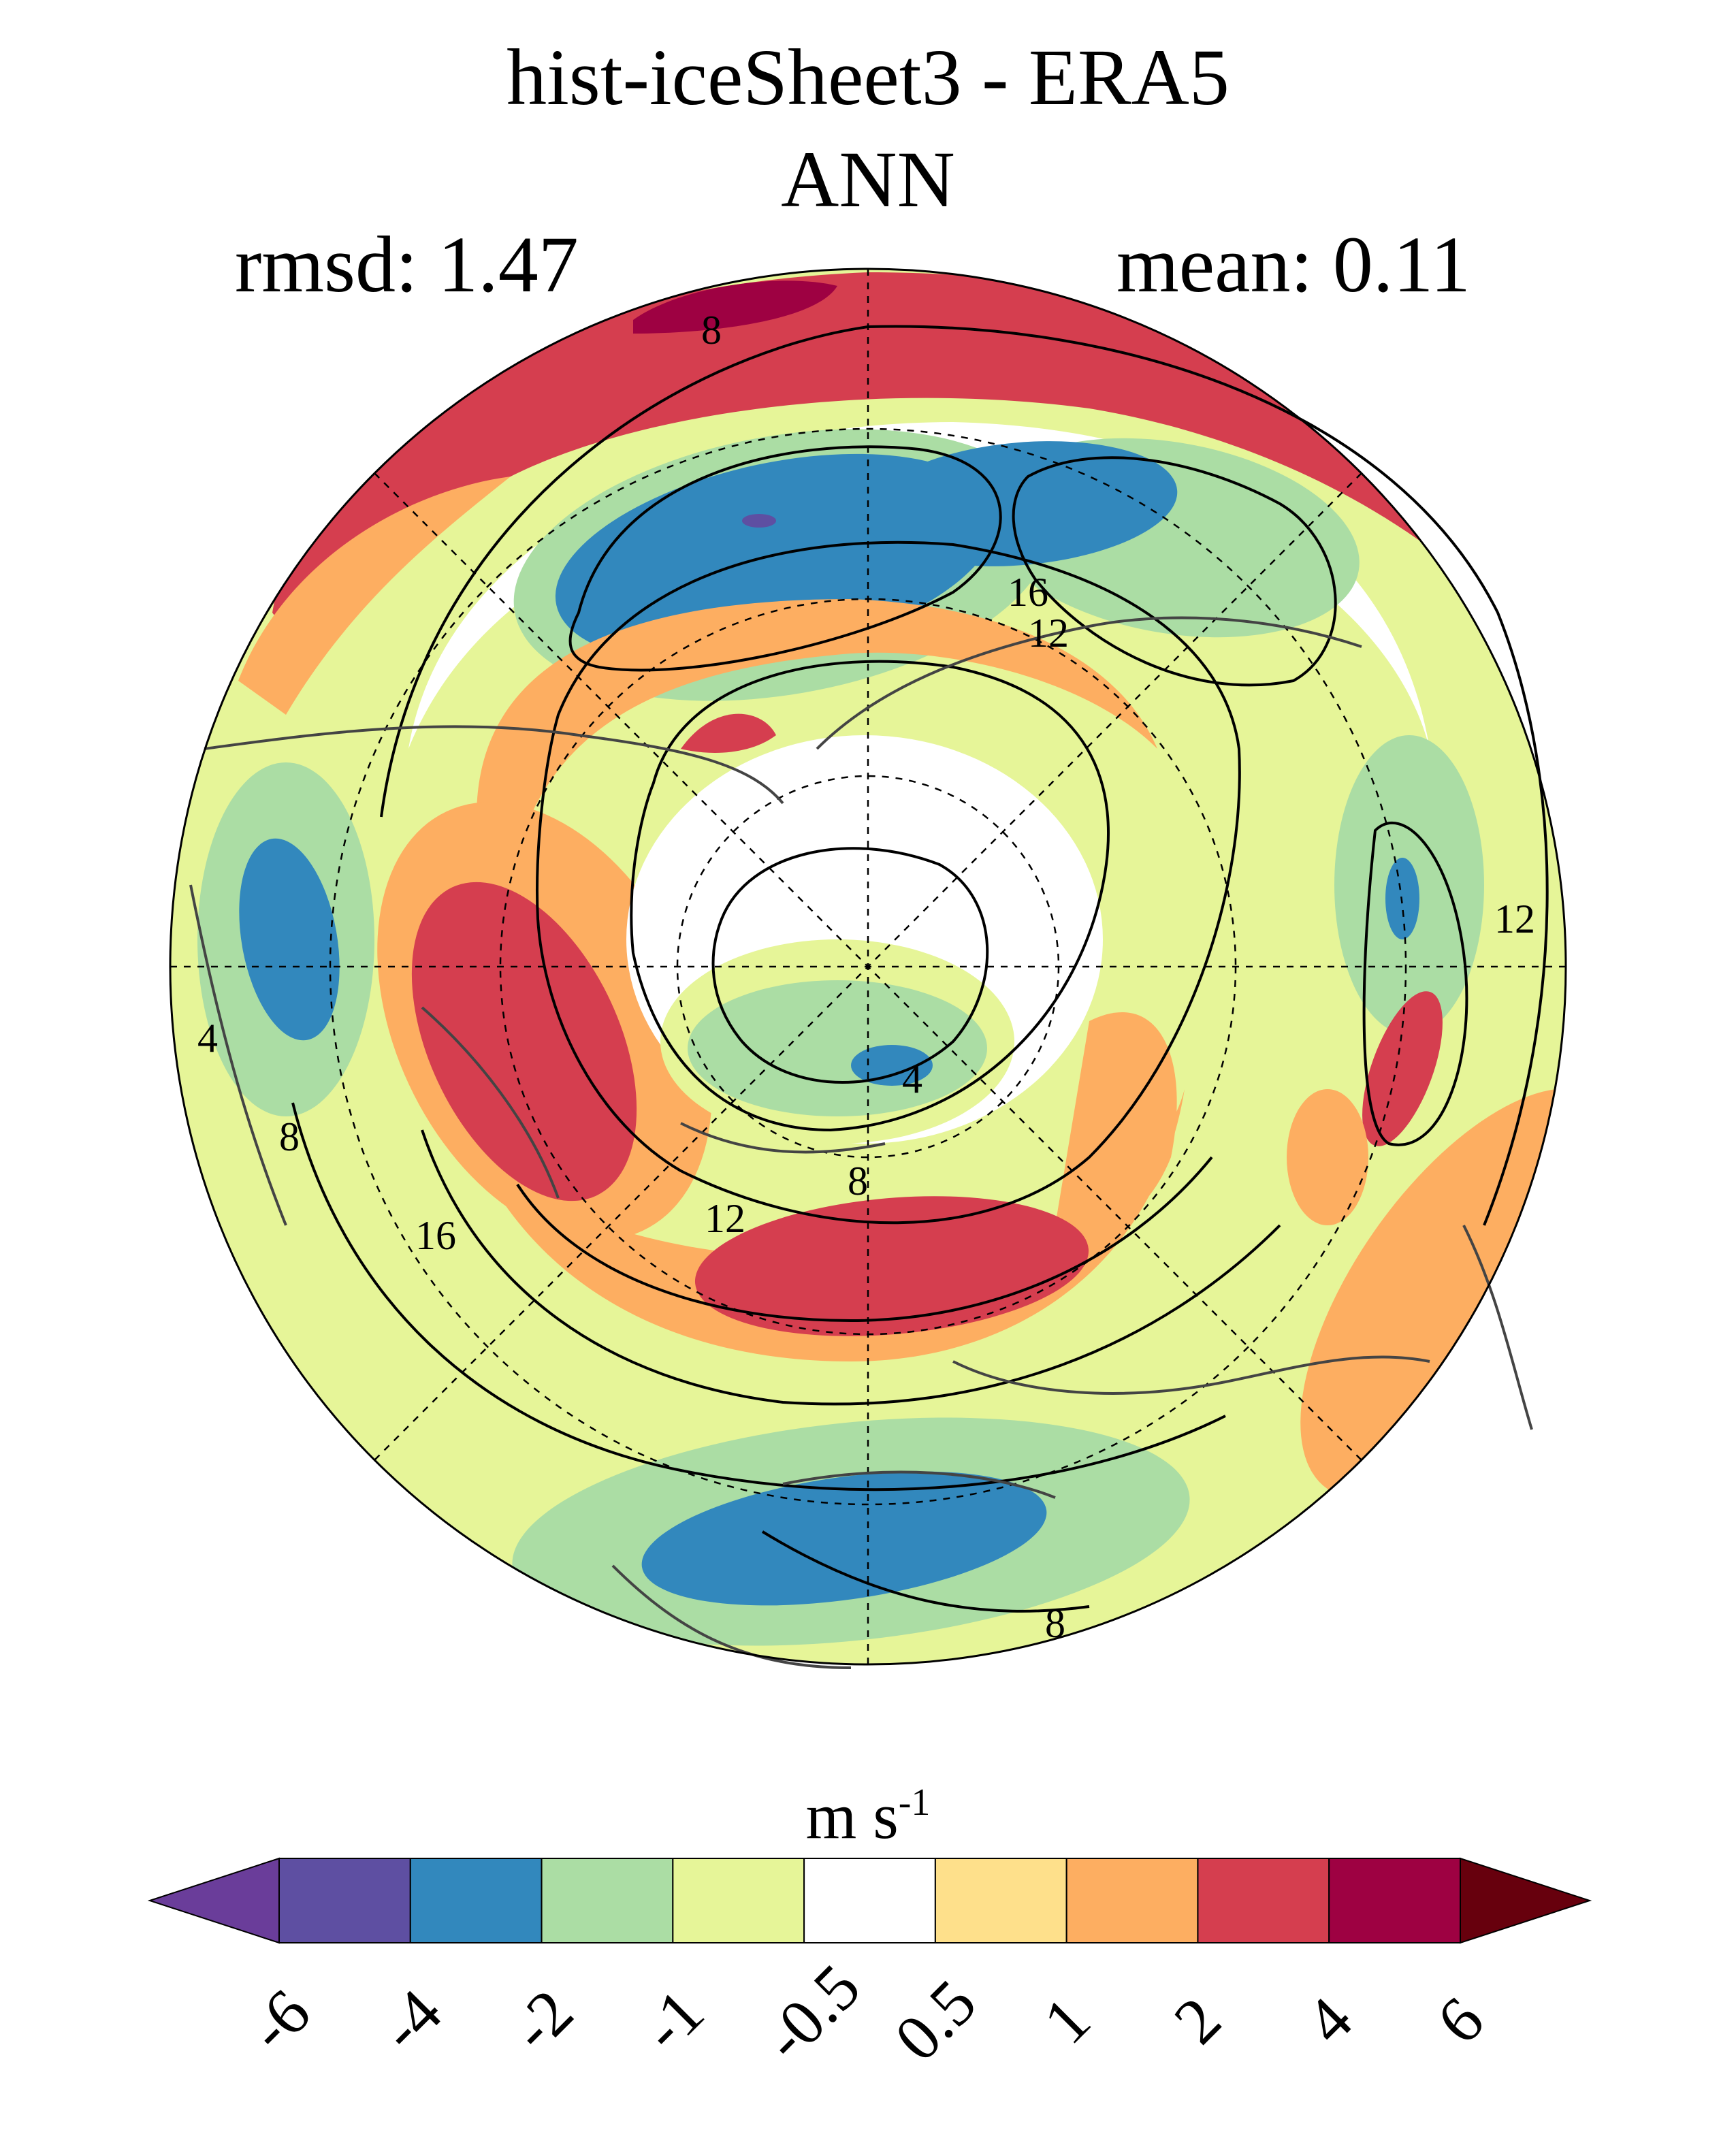 The height and width of the screenshot is (2130, 1736). What do you see at coordinates (852, 1815) in the screenshot?
I see `units-base: m s` at bounding box center [852, 1815].